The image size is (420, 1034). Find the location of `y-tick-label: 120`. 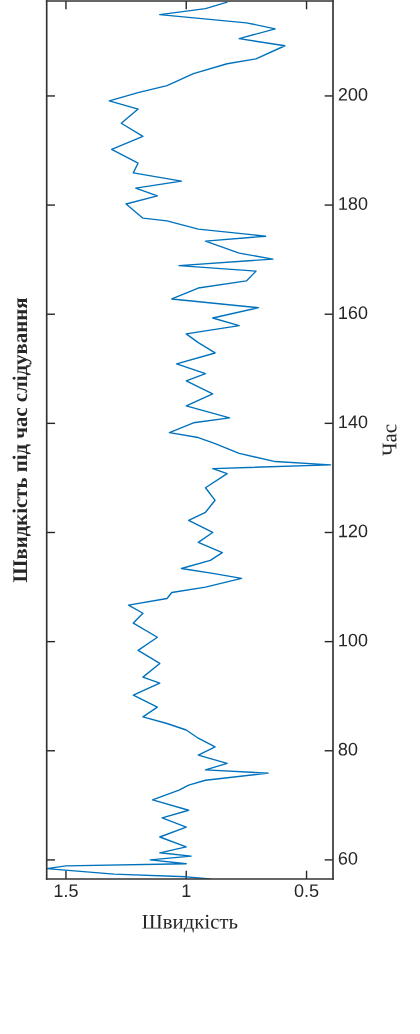

y-tick-label: 120 is located at coordinates (353, 531).